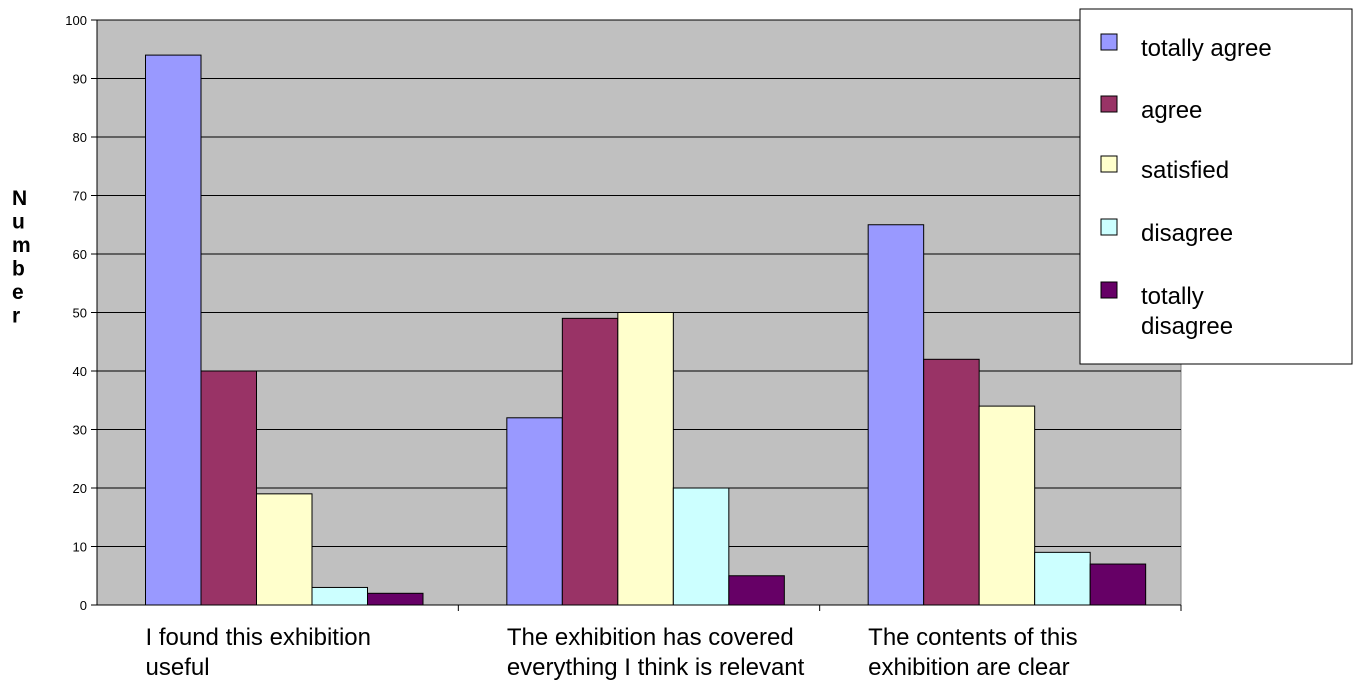 The image size is (1359, 684). I want to click on y-tick-label: 0, so click(83, 605).